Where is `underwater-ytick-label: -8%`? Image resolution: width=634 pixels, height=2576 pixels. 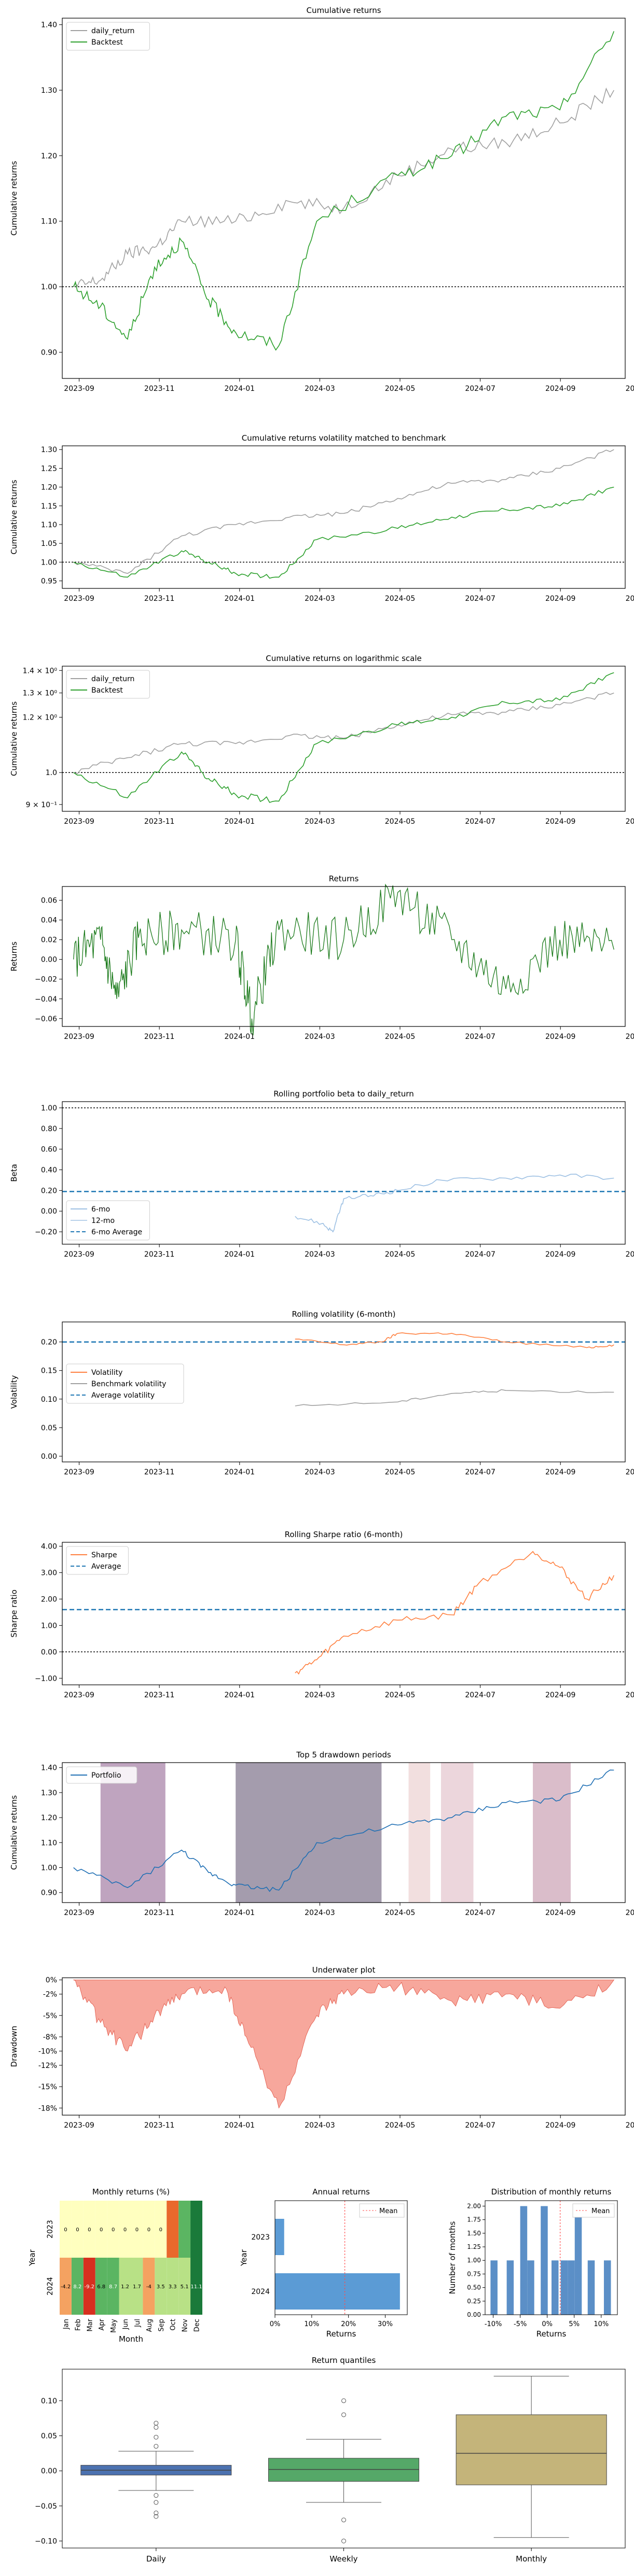 underwater-ytick-label: -8% is located at coordinates (50, 2037).